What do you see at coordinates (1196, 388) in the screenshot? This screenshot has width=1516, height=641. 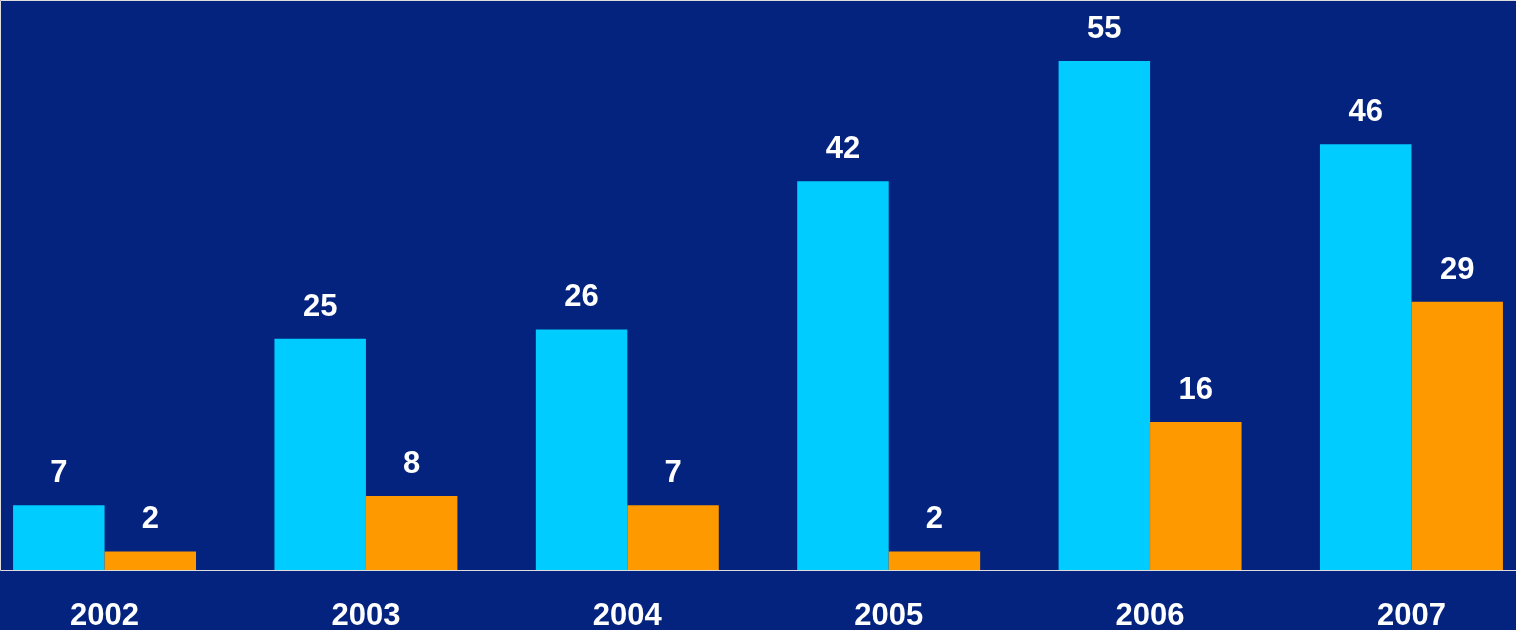 I see `data-label: 16` at bounding box center [1196, 388].